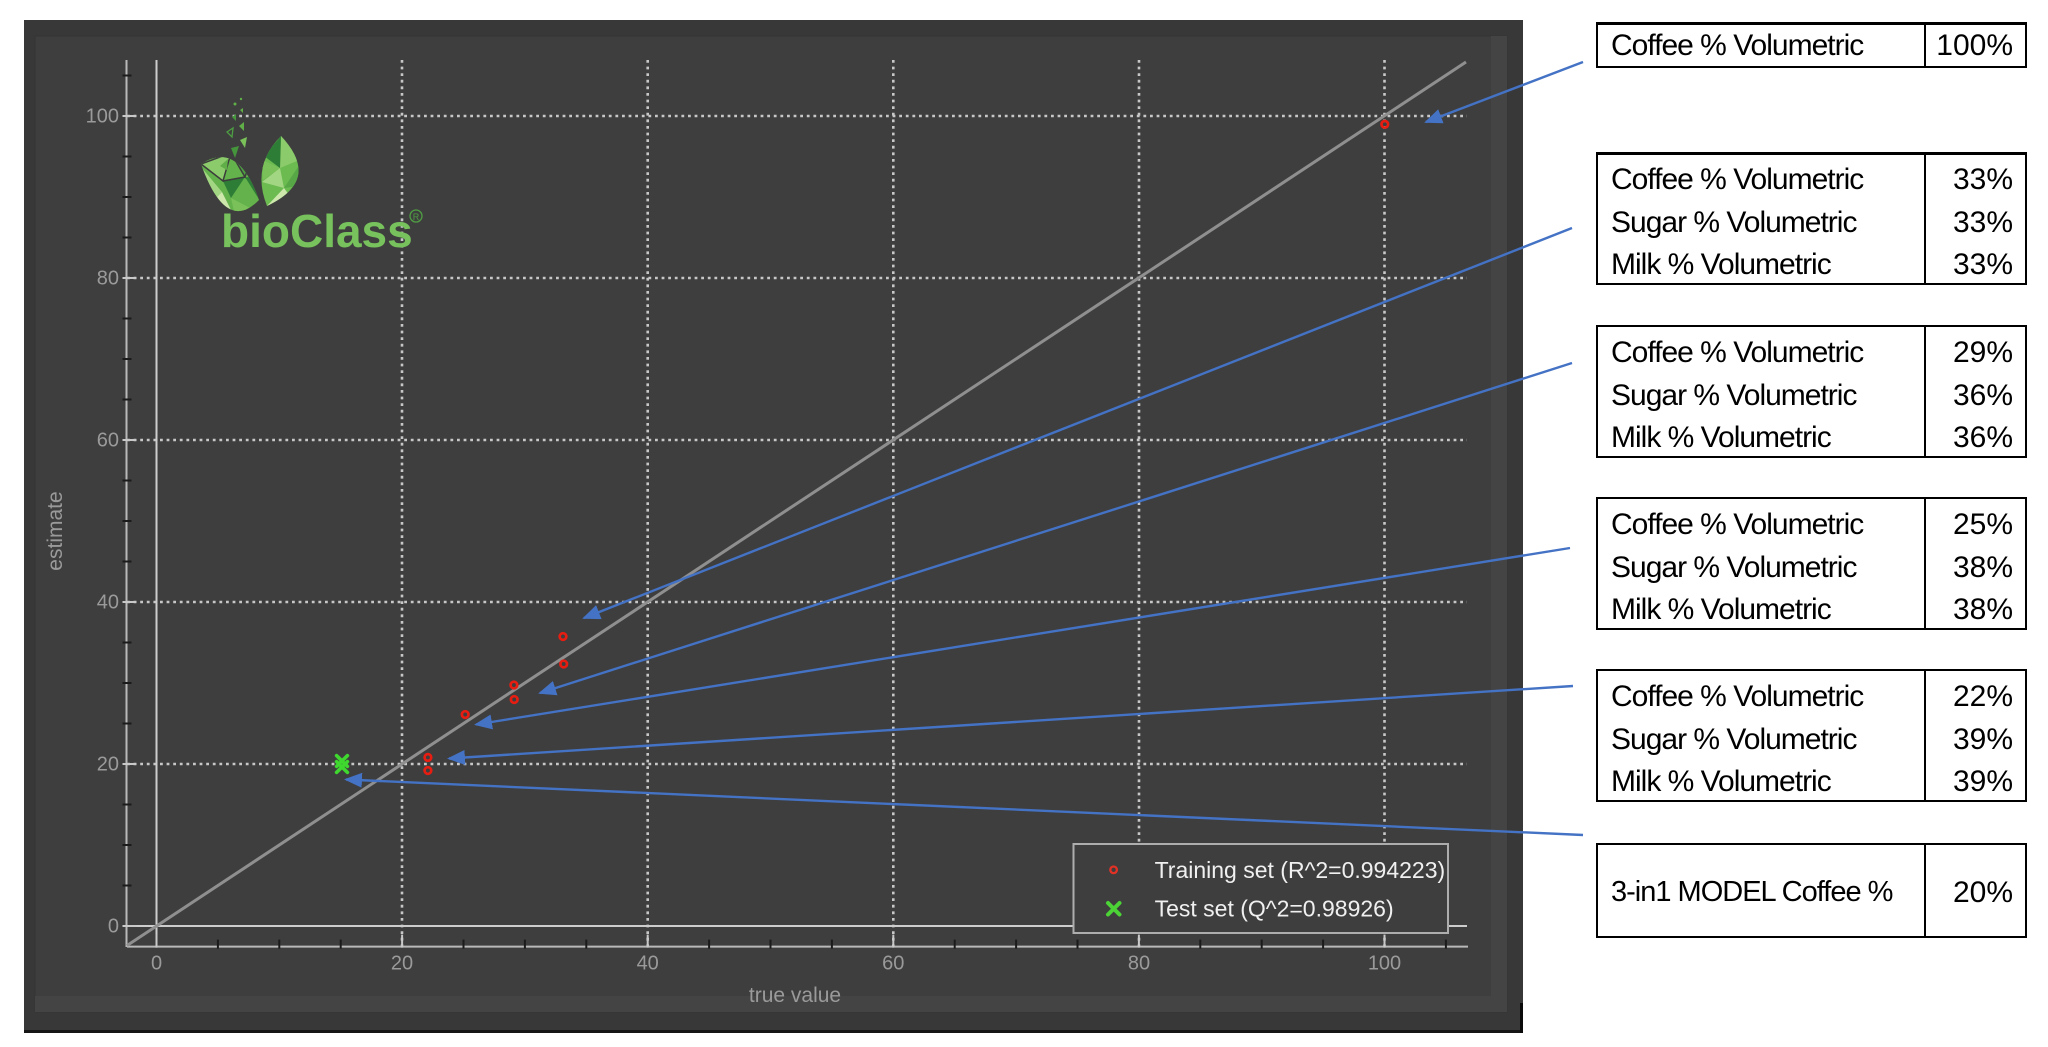 This screenshot has width=2048, height=1047. Describe the element at coordinates (55, 530) in the screenshot. I see `svg-text: estimate` at that location.